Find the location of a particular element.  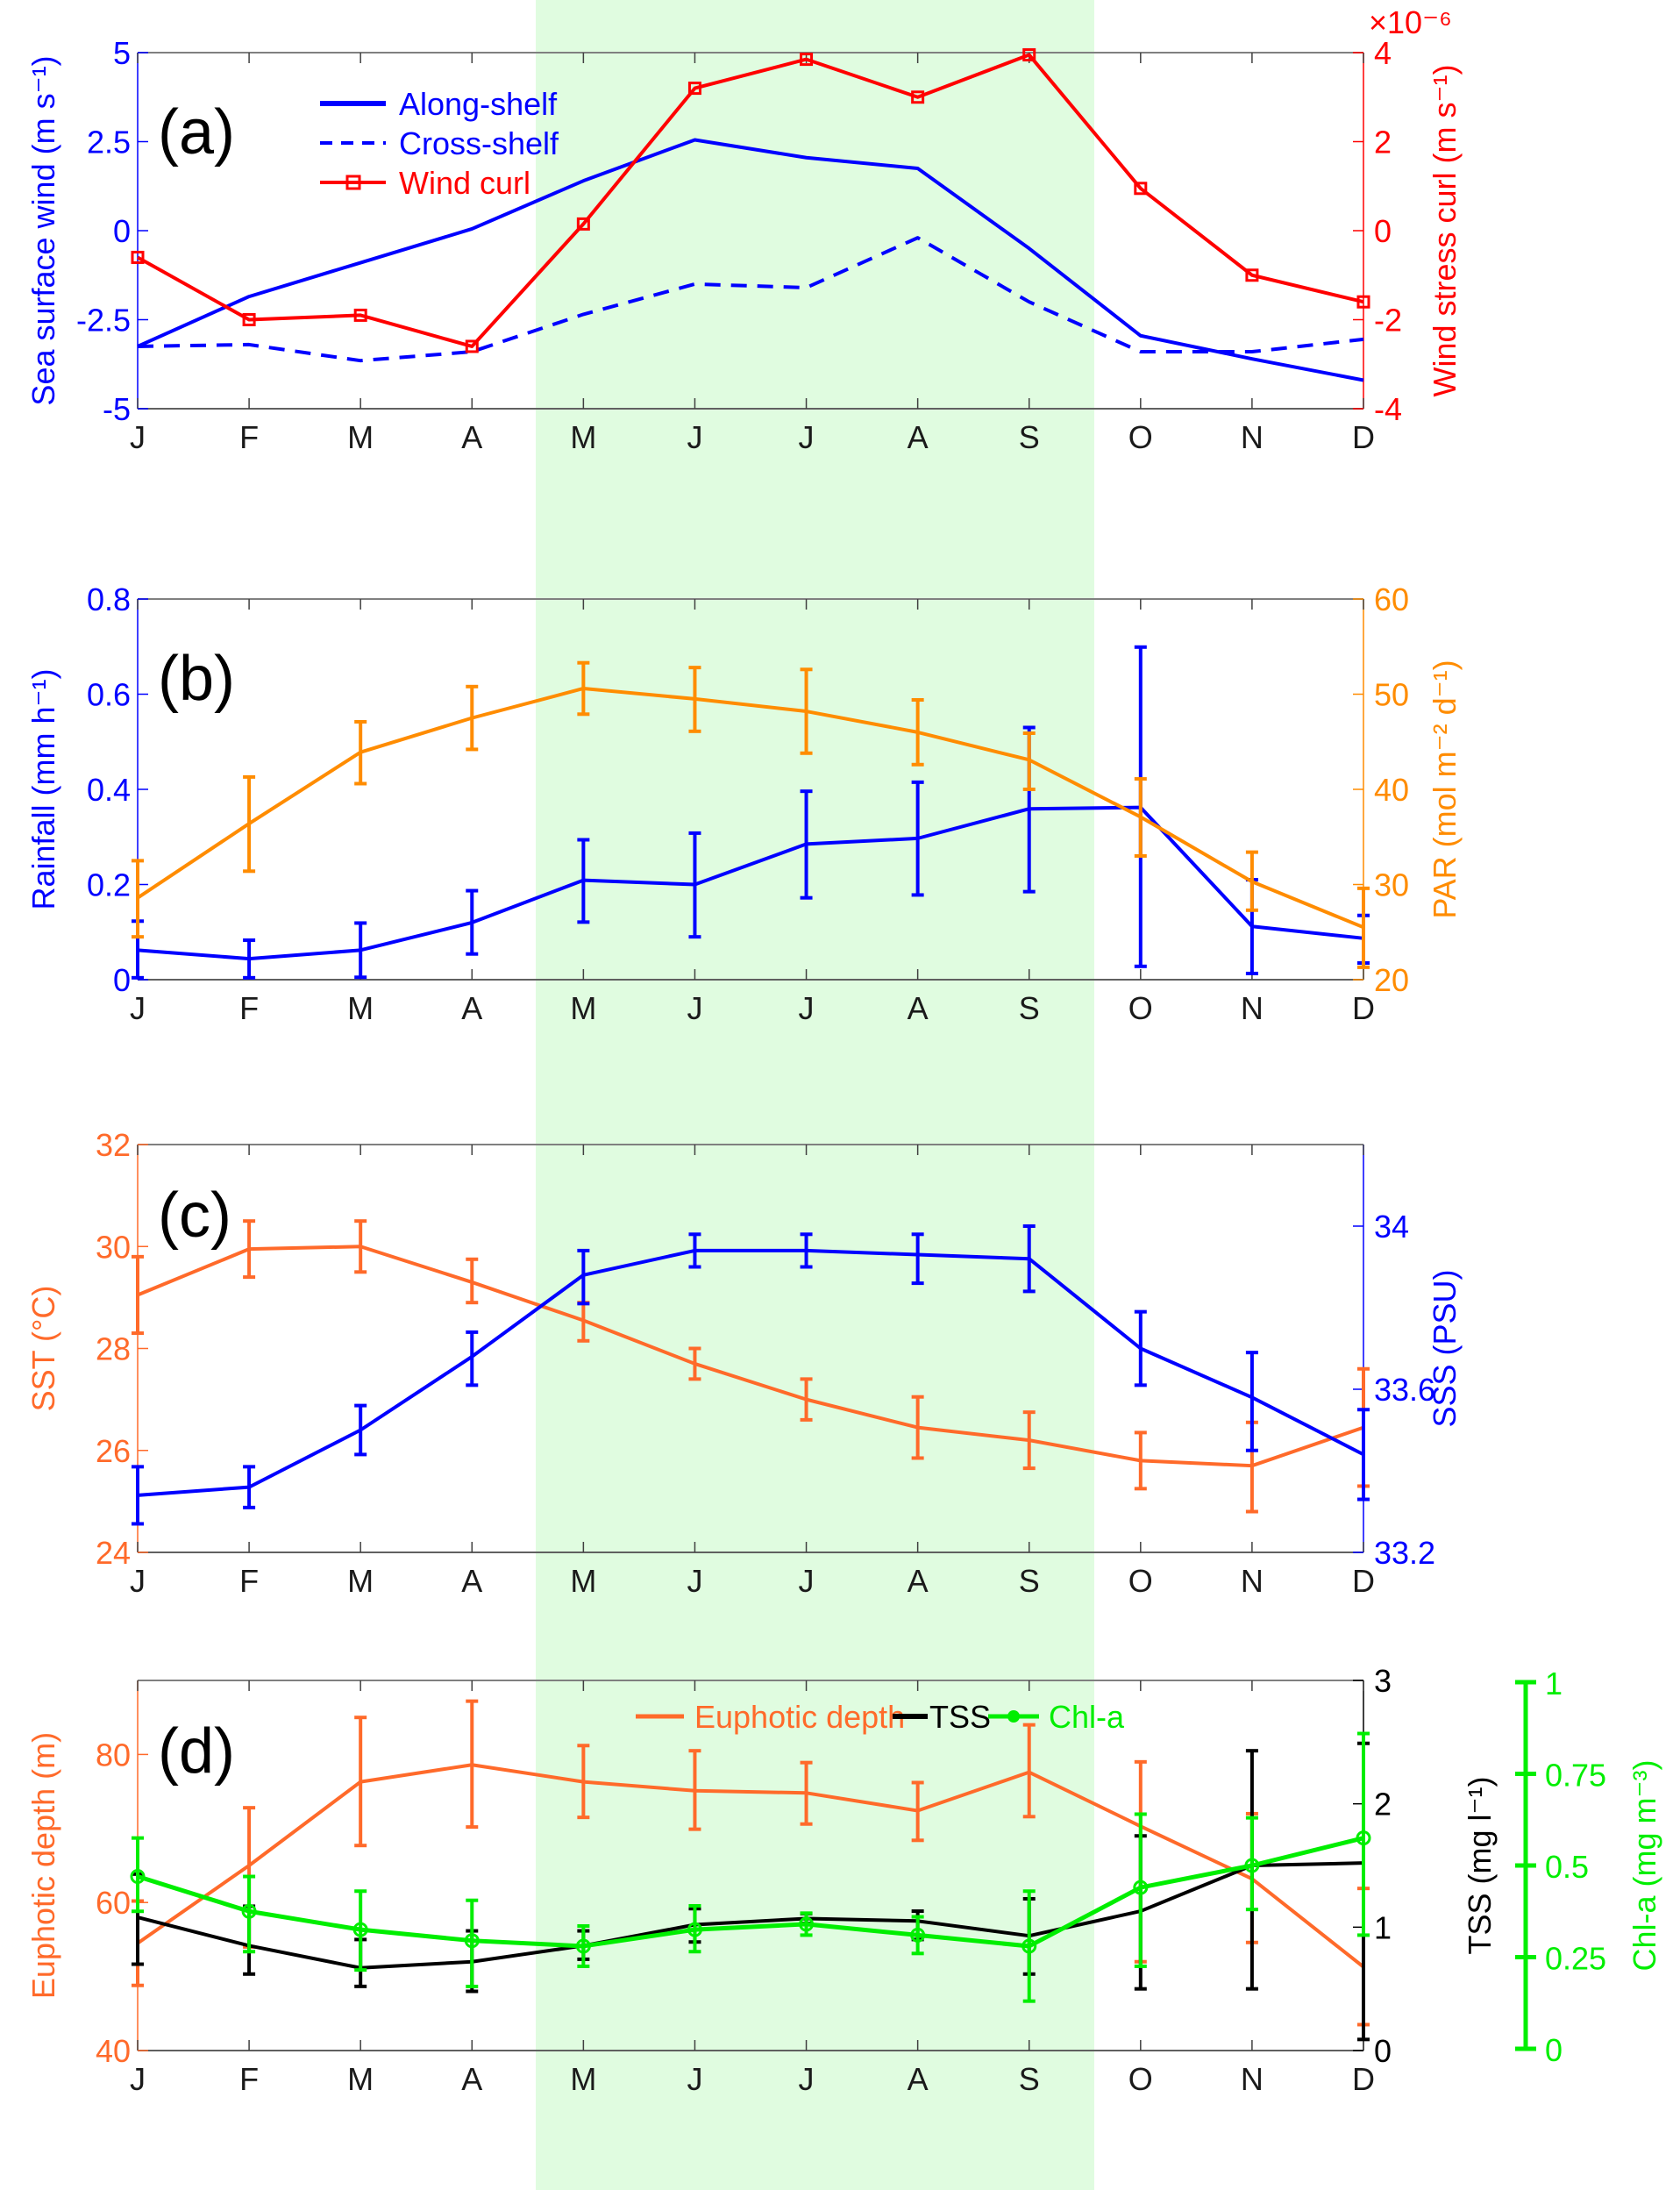

right-axis-2-tick-label: 0.75 is located at coordinates (1575, 1776).